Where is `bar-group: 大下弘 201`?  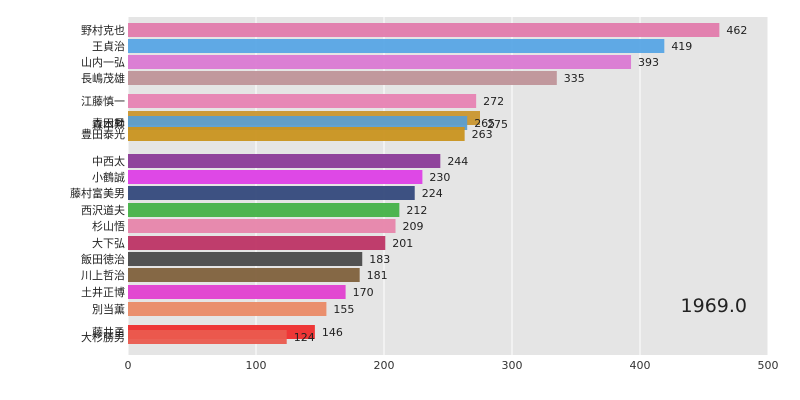 bar-group: 大下弘 201 is located at coordinates (252, 243).